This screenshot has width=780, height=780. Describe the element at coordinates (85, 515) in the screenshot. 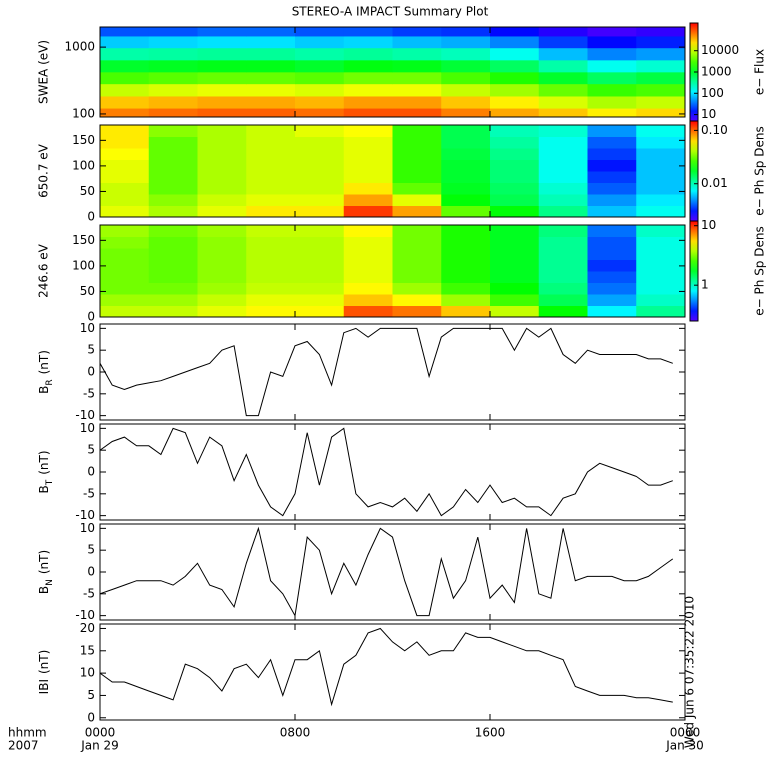

I see `y-tick-label: -10` at that location.